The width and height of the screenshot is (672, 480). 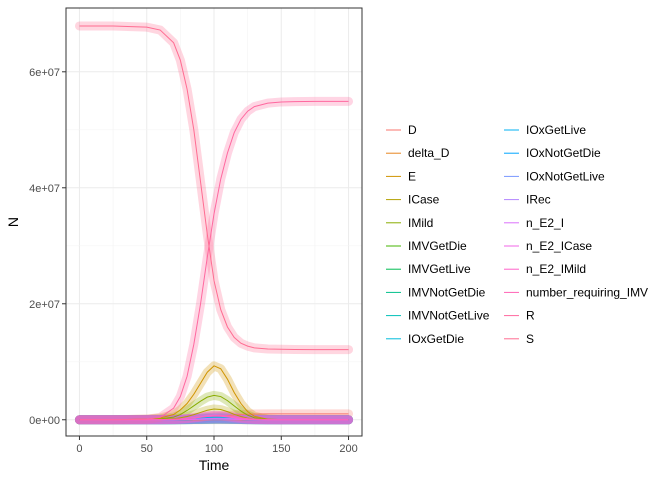 I want to click on legend-item-imvnotgetlive: IMVNotGetLive, so click(x=437, y=315).